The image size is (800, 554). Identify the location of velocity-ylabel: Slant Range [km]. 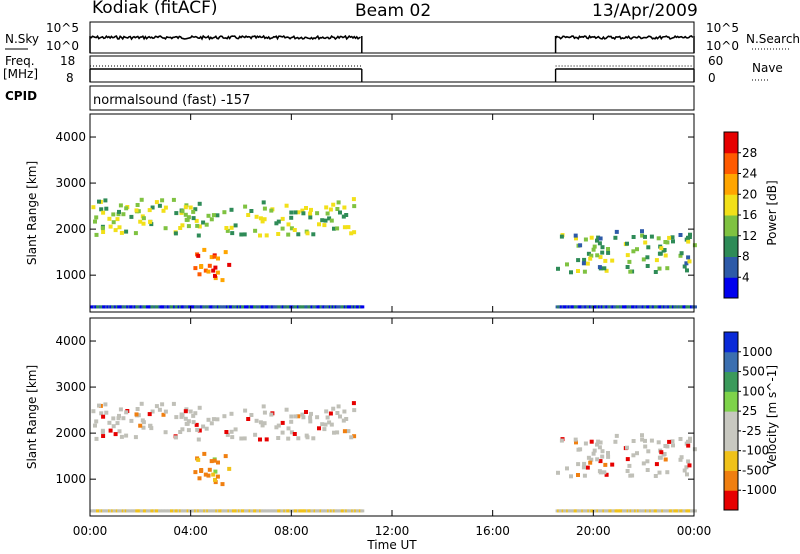
(32, 417).